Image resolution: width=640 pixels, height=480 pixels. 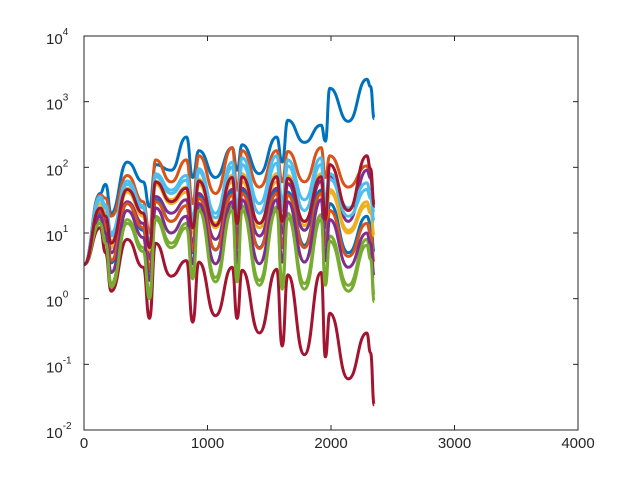 What do you see at coordinates (207, 443) in the screenshot?
I see `x-tick-label: 1000` at bounding box center [207, 443].